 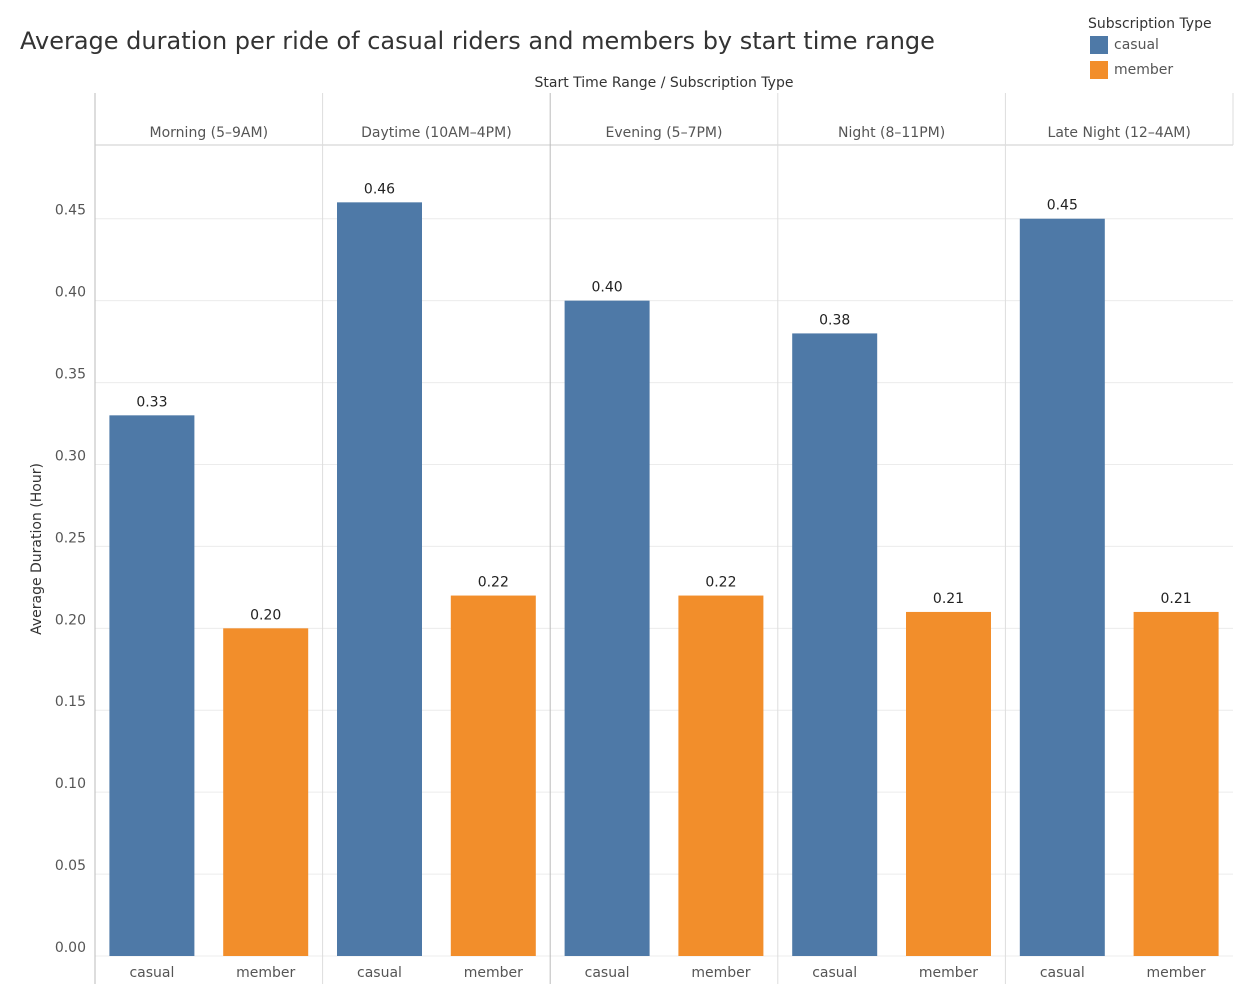 What do you see at coordinates (664, 133) in the screenshot?
I see `category-header: Evening (5–7PM)` at bounding box center [664, 133].